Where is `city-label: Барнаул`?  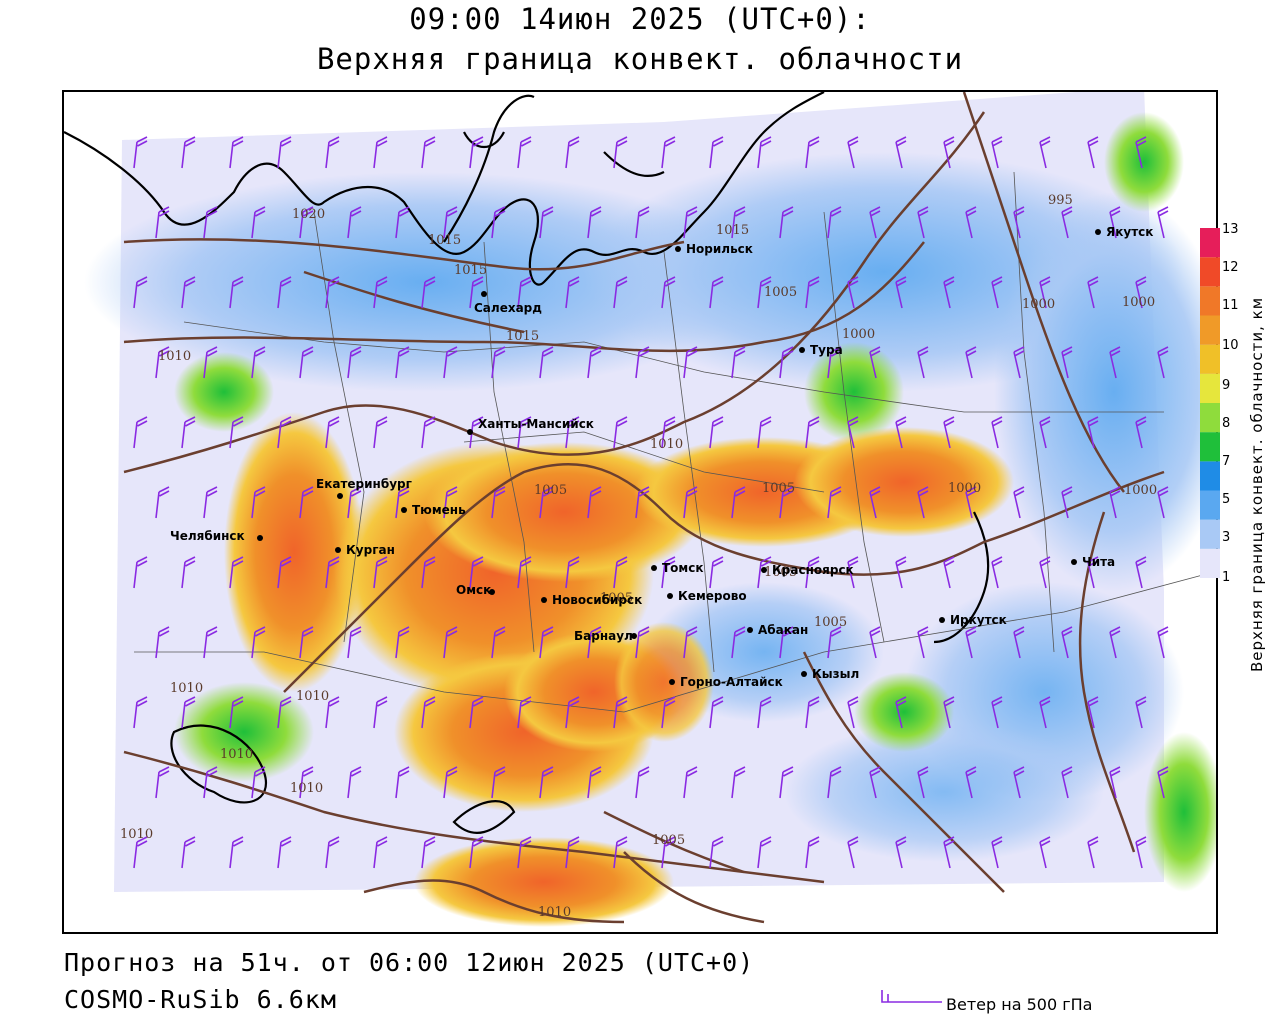 city-label: Барнаул is located at coordinates (603, 636).